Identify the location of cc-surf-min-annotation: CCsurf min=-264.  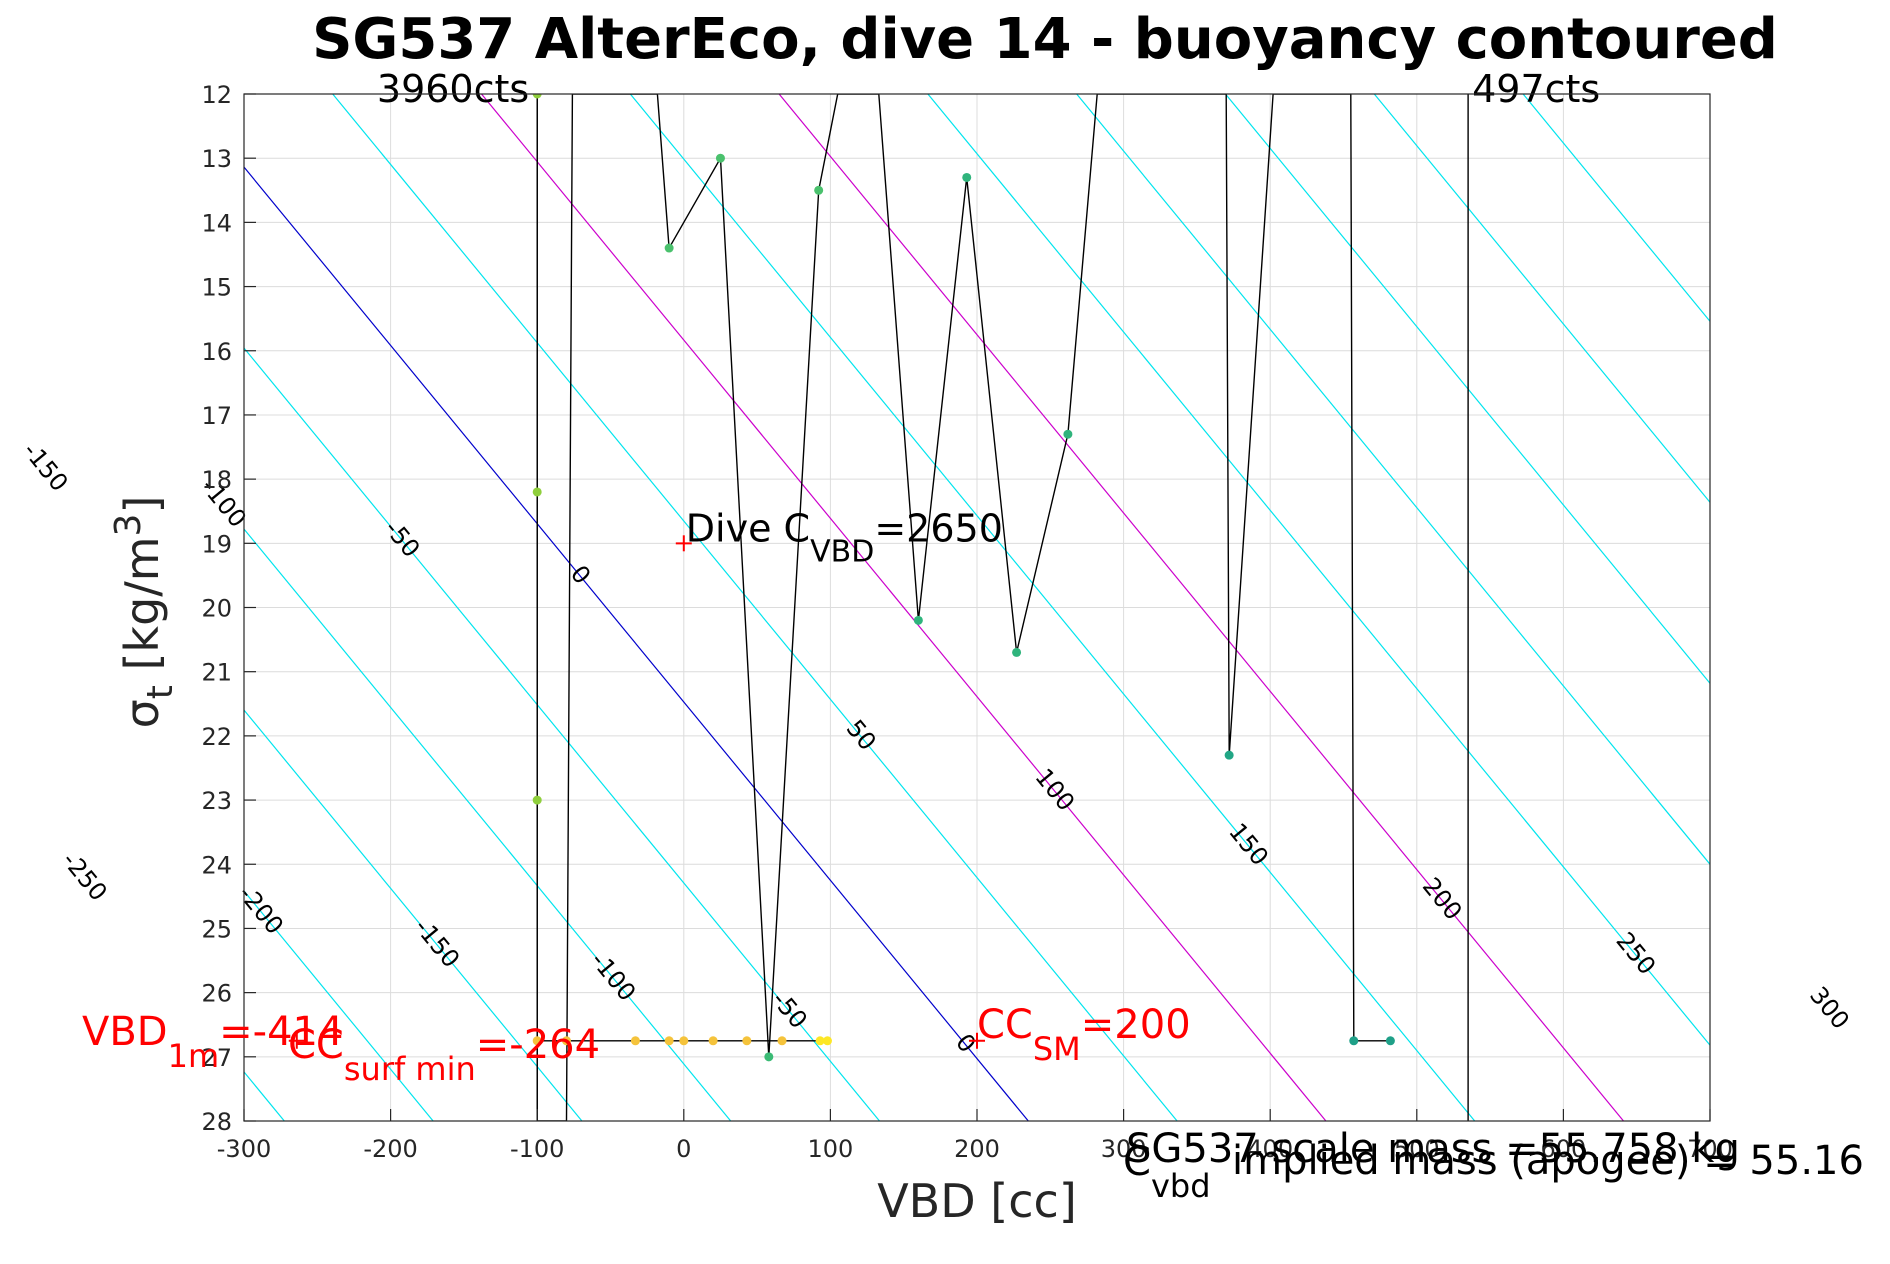
(444, 1055).